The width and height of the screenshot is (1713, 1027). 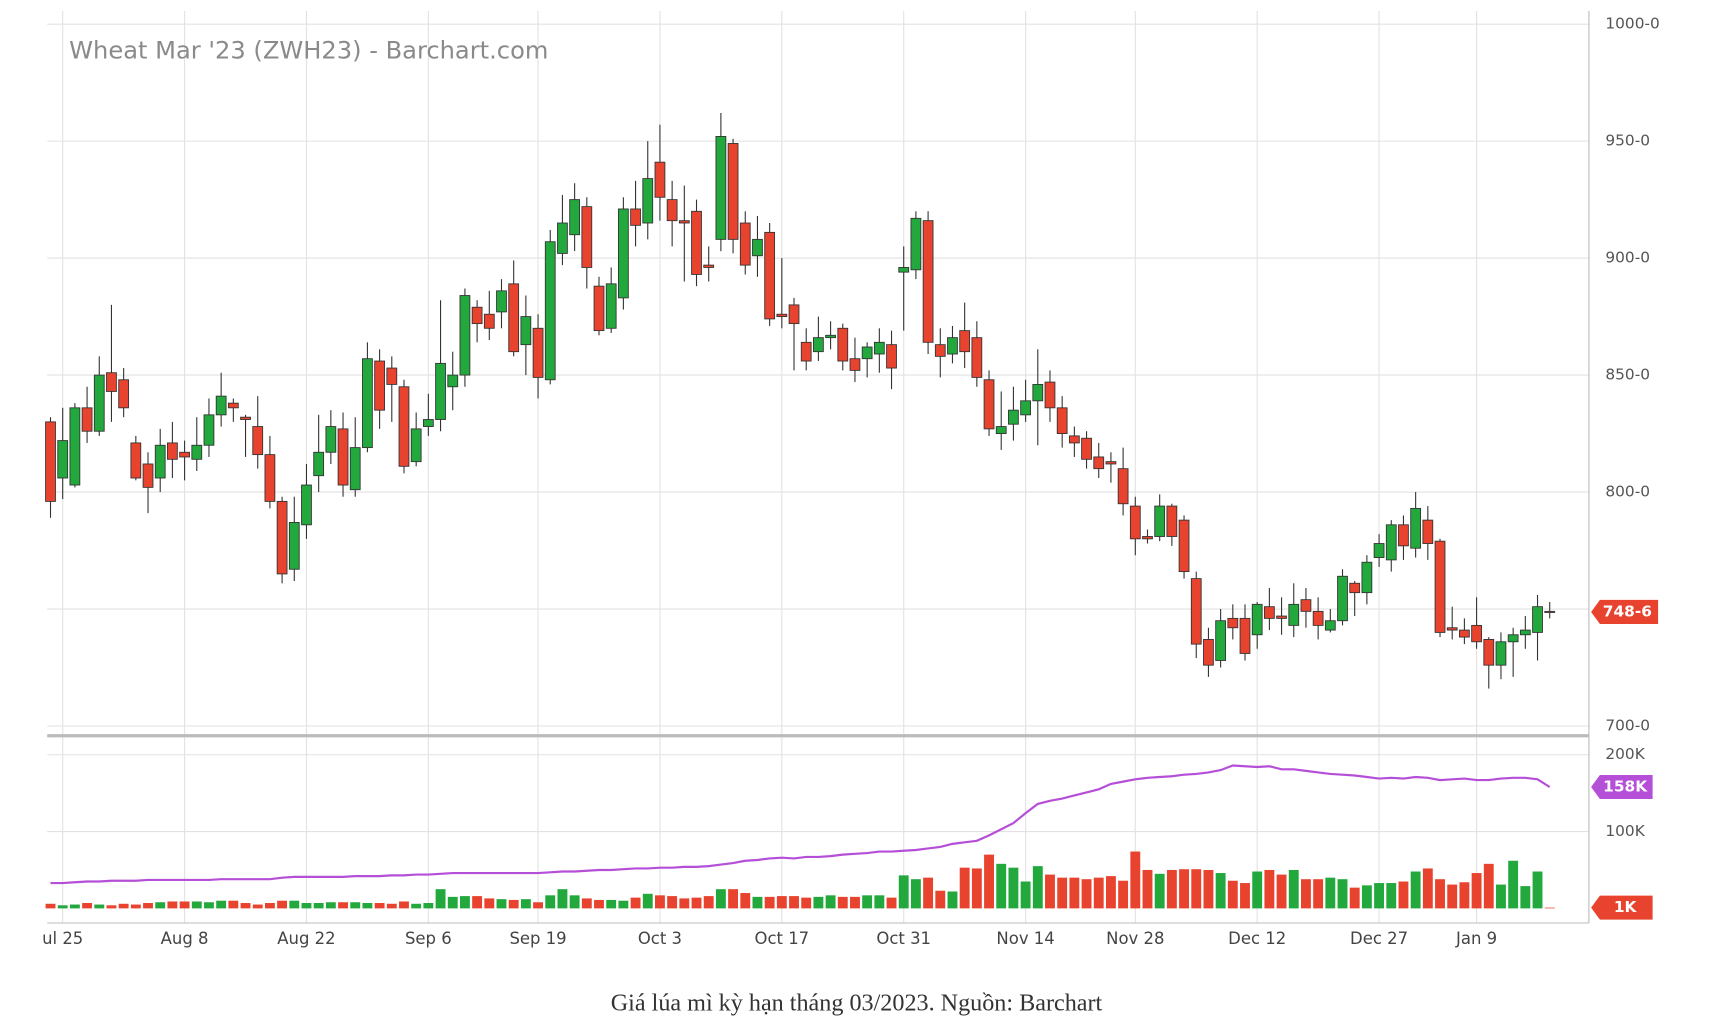 I want to click on y-tick-label: 950-0, so click(x=1627, y=141).